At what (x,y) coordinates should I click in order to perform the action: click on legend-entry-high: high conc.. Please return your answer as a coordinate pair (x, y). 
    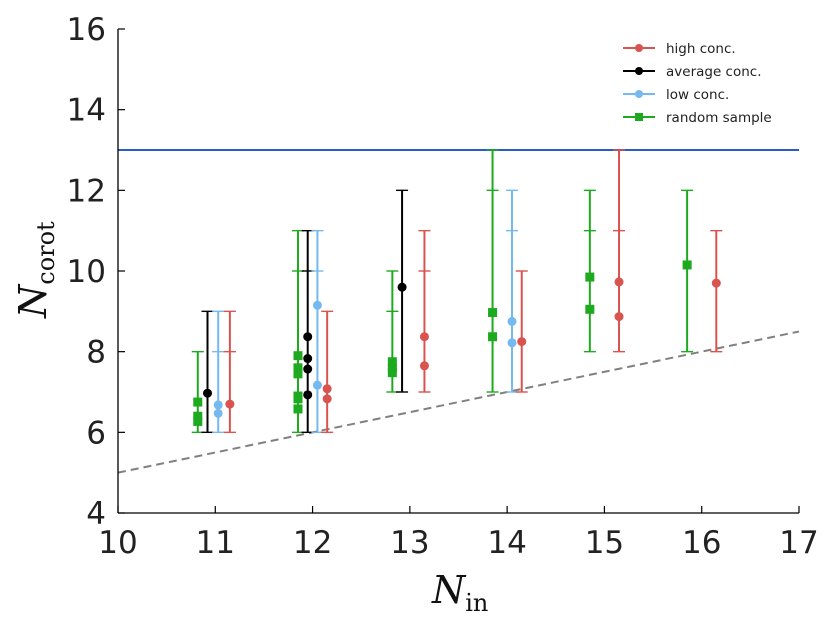
    Looking at the image, I should click on (679, 49).